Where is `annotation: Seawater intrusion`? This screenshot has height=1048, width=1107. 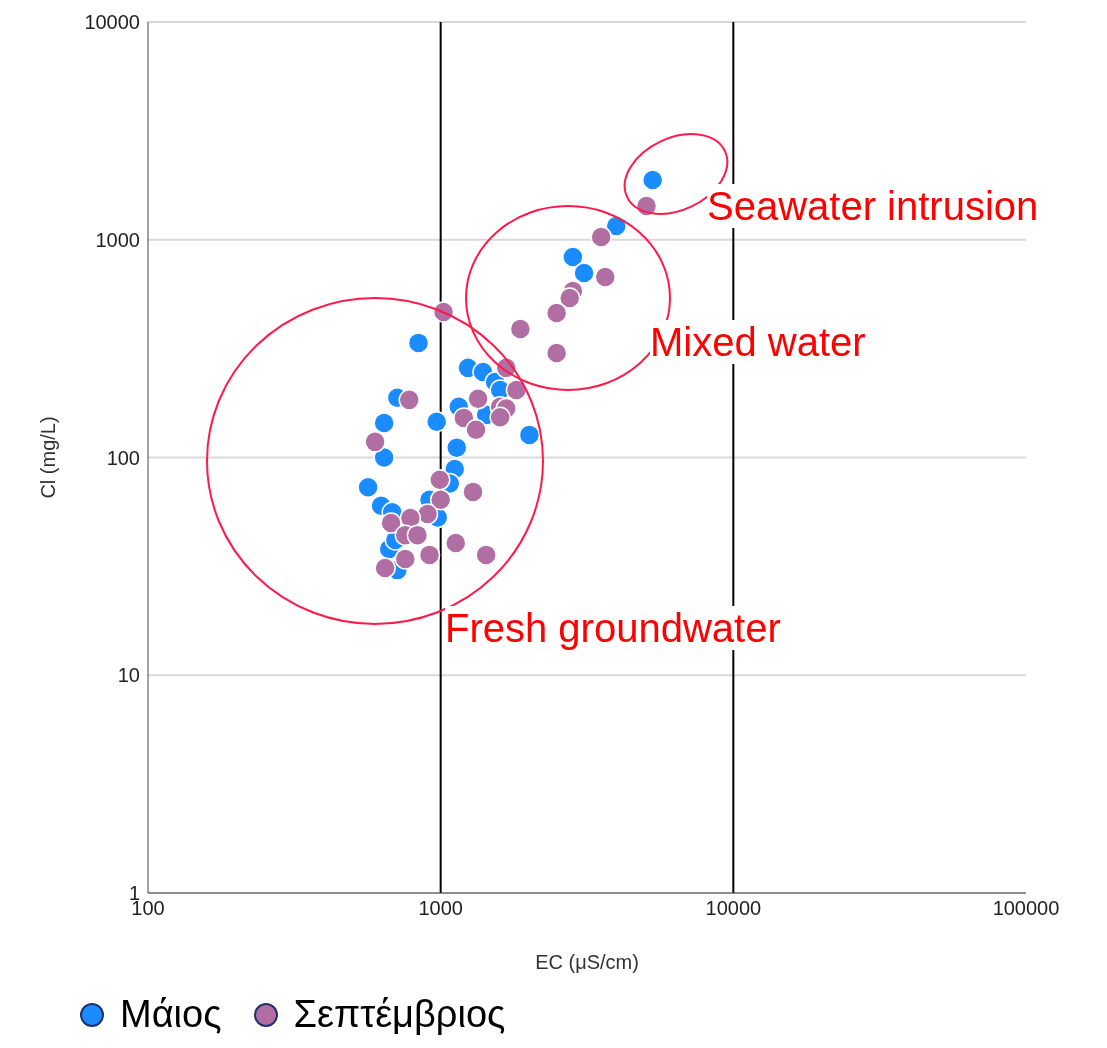
annotation: Seawater intrusion is located at coordinates (873, 206).